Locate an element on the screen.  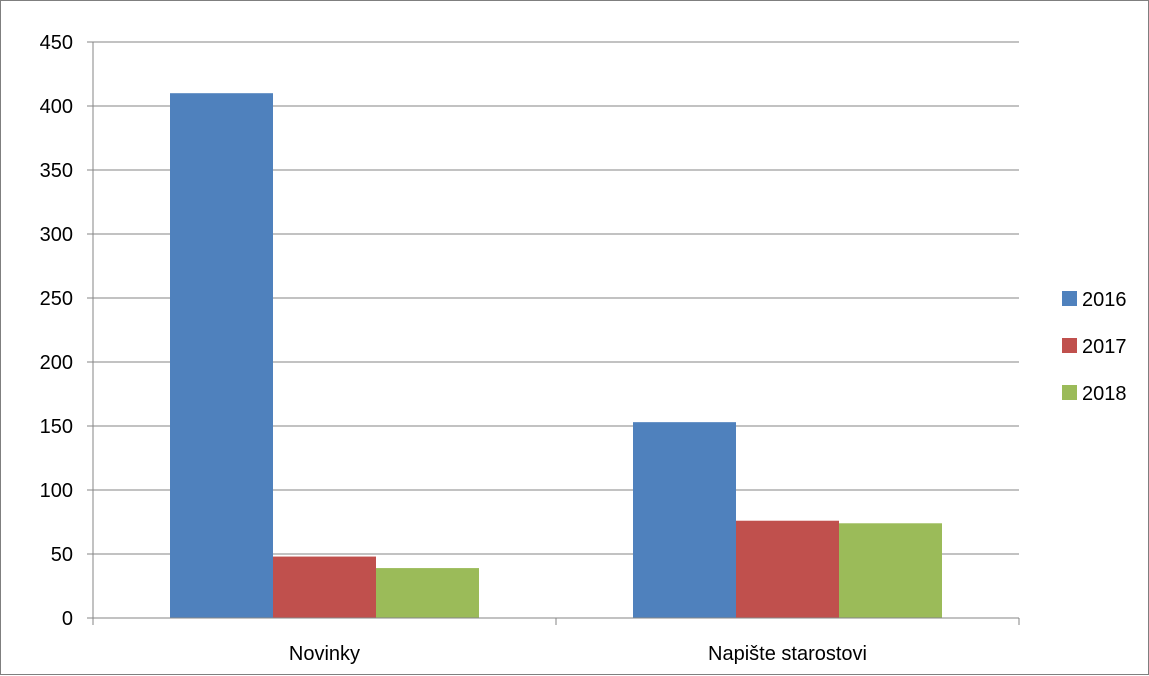
y-tick-label: 0 is located at coordinates (67, 619).